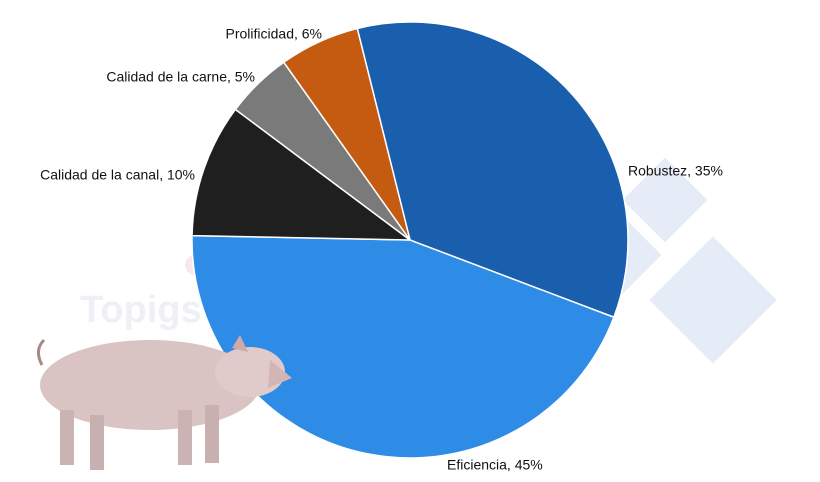 The width and height of the screenshot is (820, 482). What do you see at coordinates (164, 402) in the screenshot?
I see `pig-illustration` at bounding box center [164, 402].